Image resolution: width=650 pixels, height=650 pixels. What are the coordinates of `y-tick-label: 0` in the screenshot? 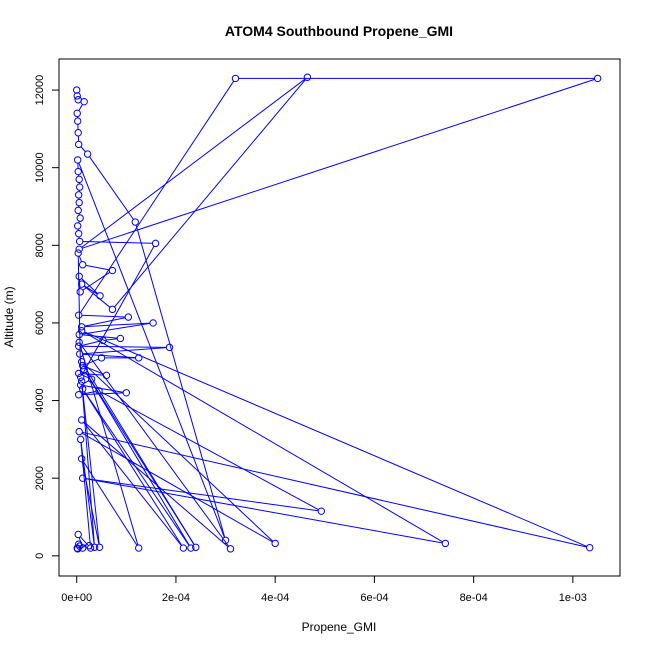 It's located at (40, 556).